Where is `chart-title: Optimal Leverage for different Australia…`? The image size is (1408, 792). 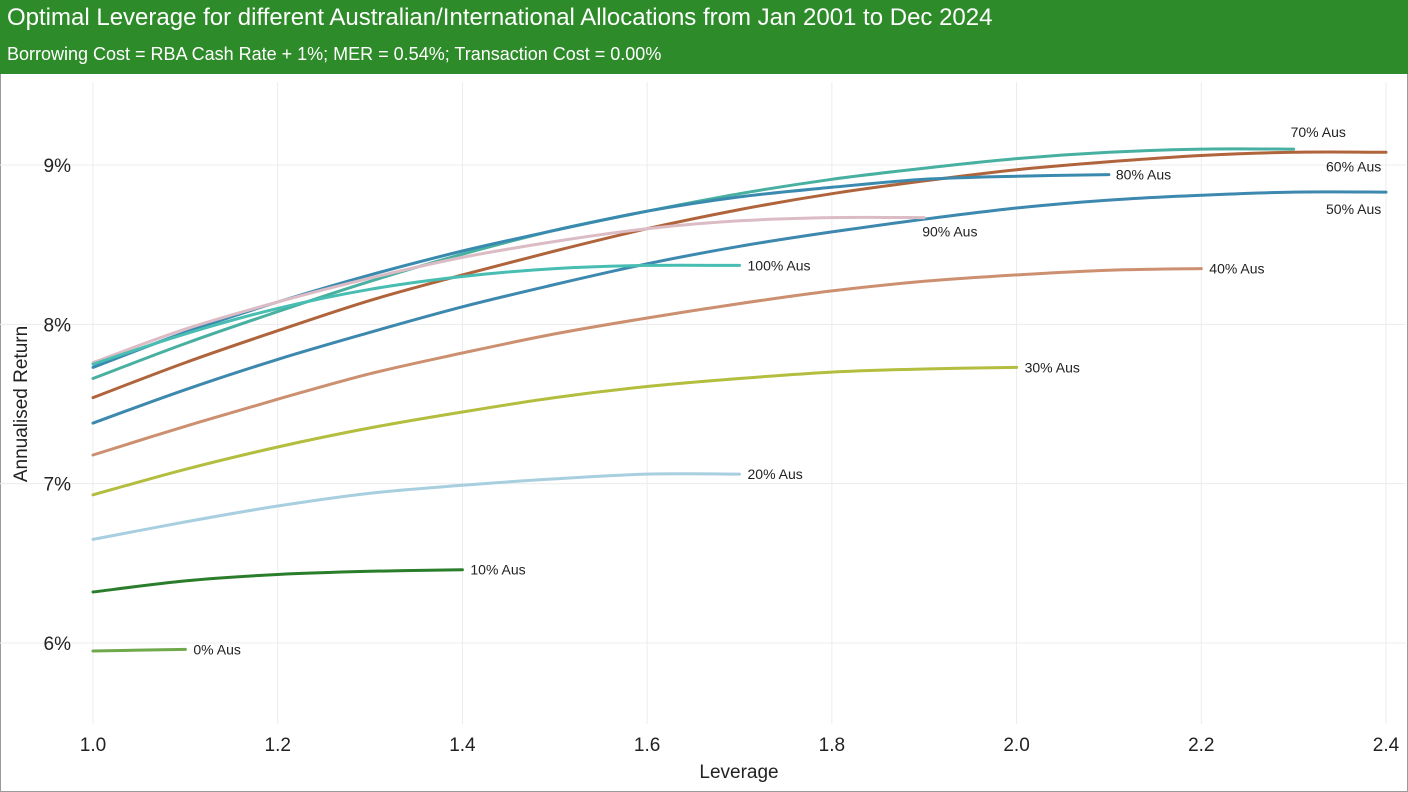
chart-title: Optimal Leverage for different Australia… is located at coordinates (500, 17).